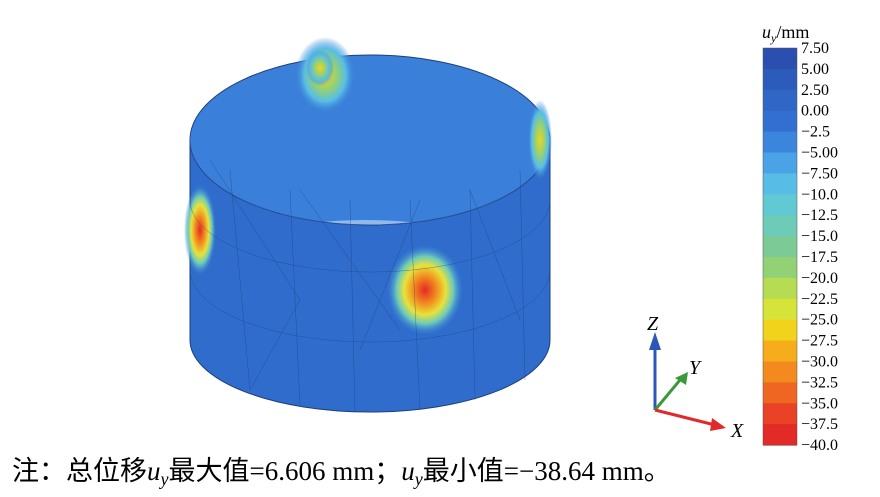 The width and height of the screenshot is (880, 497). I want to click on axis-triad: Z Y X, so click(695, 377).